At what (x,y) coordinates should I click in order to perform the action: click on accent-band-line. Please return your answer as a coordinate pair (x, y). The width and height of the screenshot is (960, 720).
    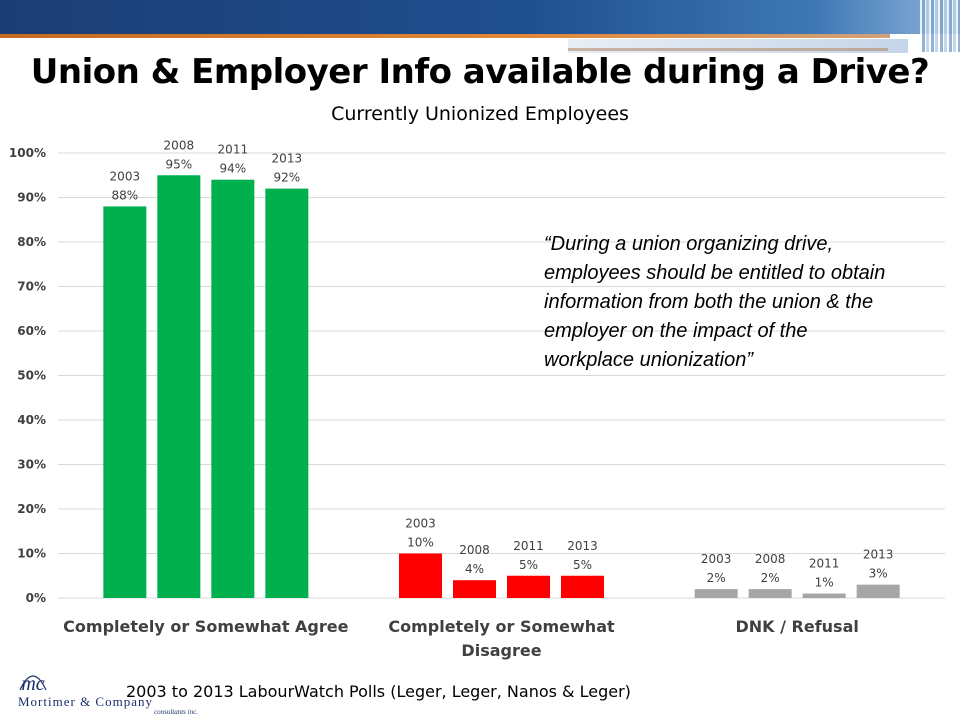
    Looking at the image, I should click on (728, 49).